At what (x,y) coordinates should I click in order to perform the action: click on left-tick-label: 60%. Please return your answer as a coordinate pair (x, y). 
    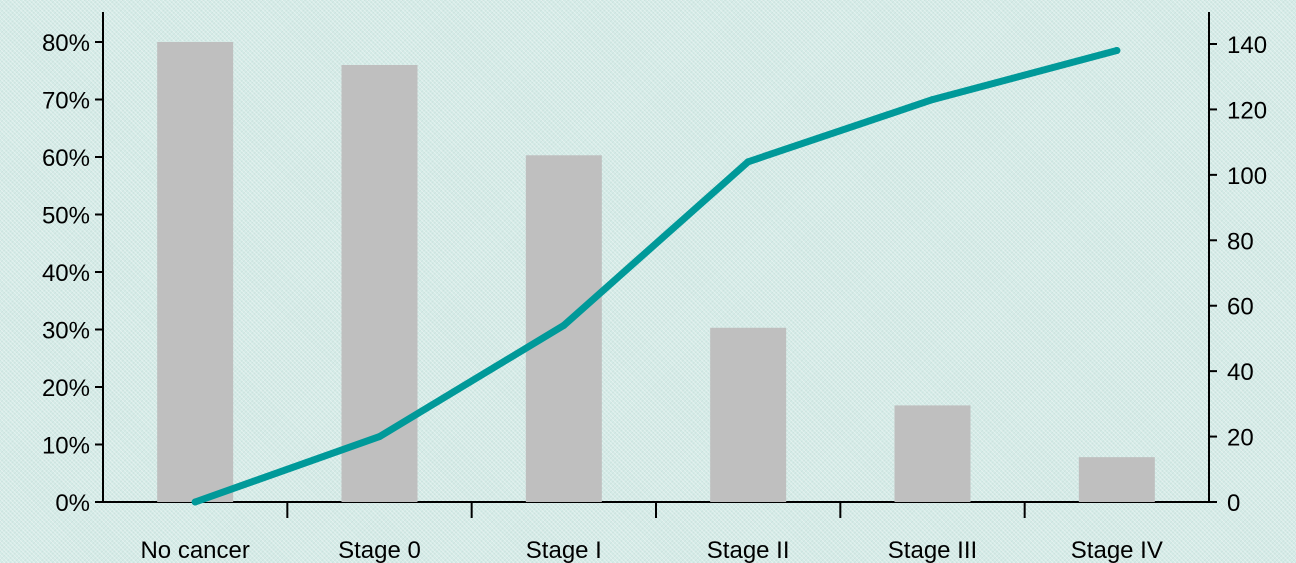
    Looking at the image, I should click on (66, 158).